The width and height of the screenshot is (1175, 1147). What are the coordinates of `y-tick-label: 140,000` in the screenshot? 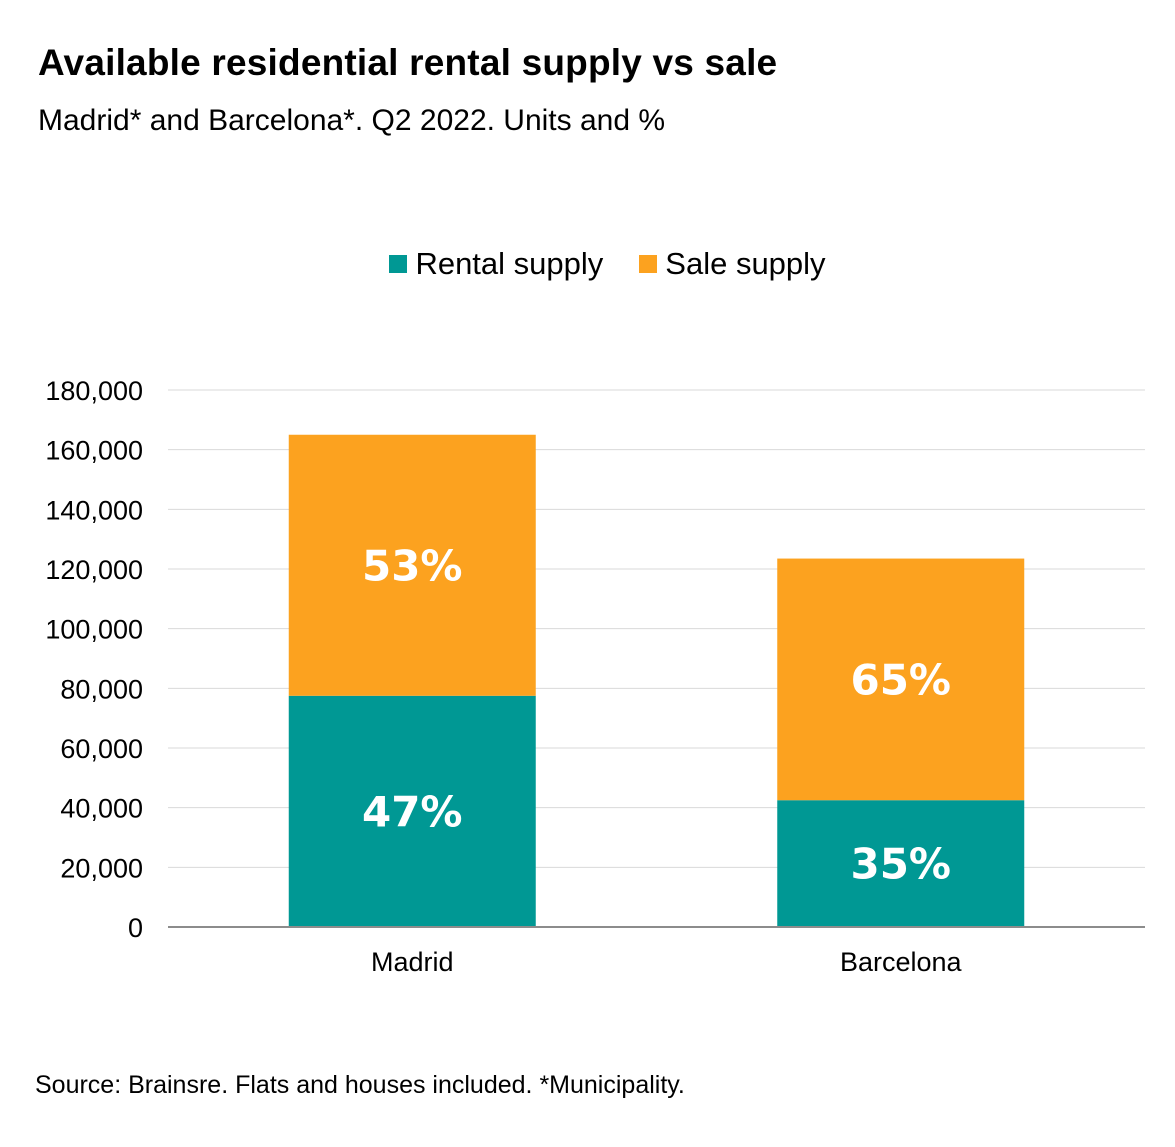 It's located at (94, 510).